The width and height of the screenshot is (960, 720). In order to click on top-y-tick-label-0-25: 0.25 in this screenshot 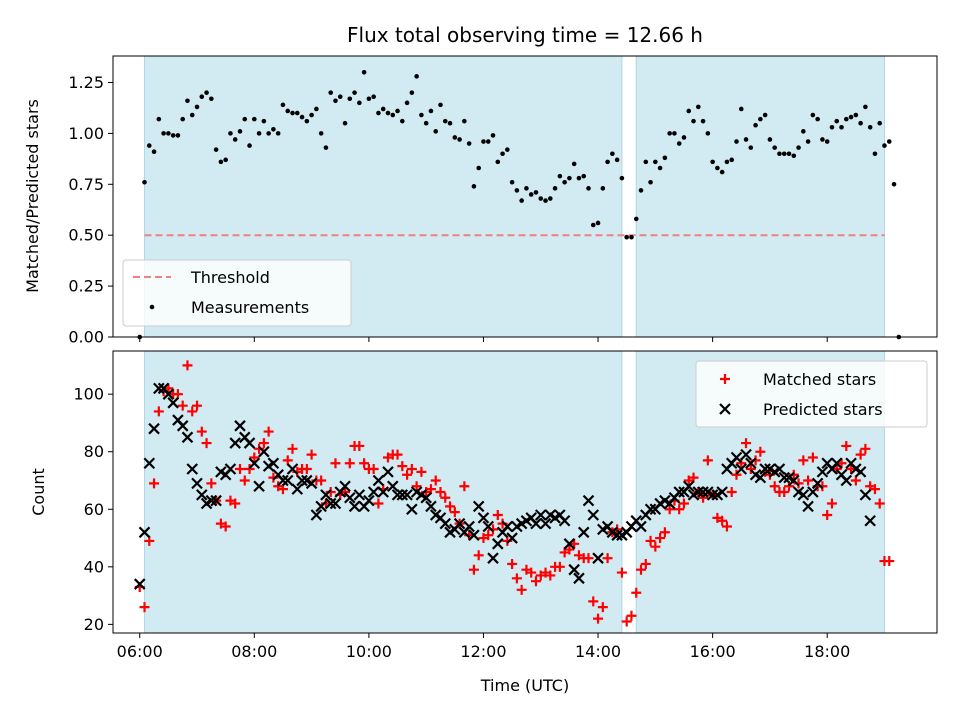, I will do `click(86, 286)`.